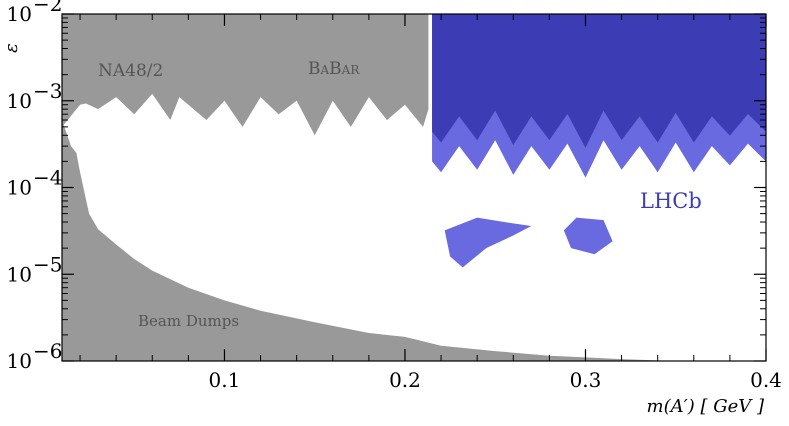 The width and height of the screenshot is (789, 426). Describe the element at coordinates (47, 264) in the screenshot. I see `y-tick-exponent: −5` at that location.